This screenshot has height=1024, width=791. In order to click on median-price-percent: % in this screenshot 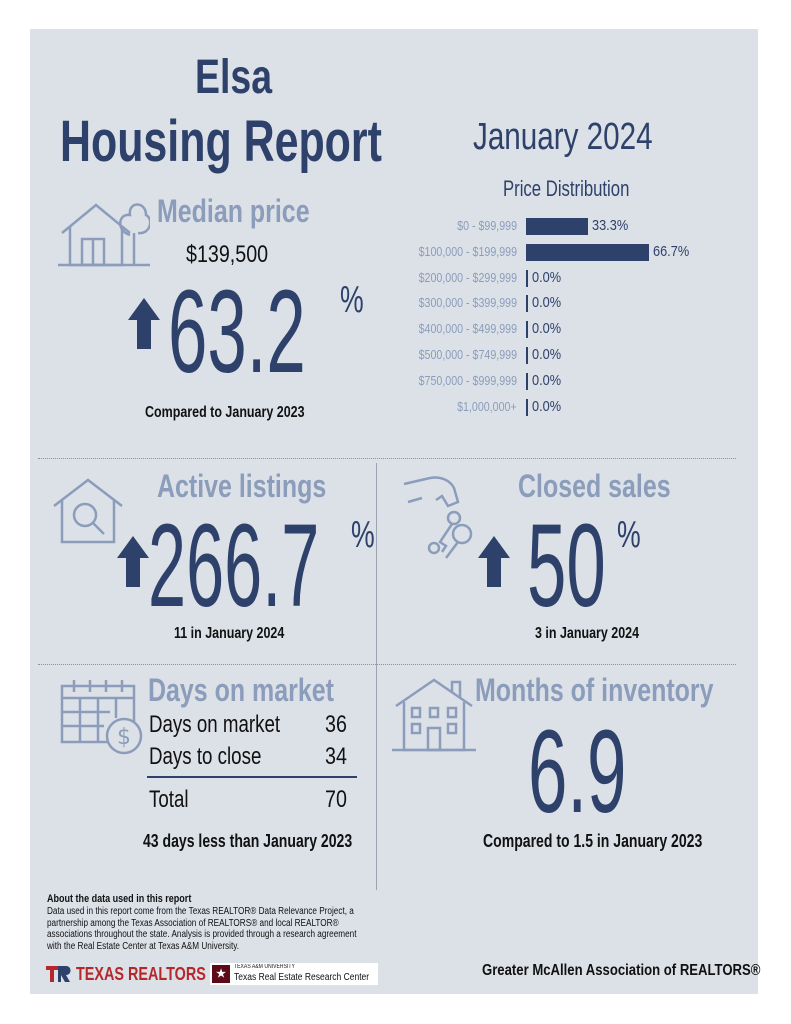, I will do `click(352, 300)`.